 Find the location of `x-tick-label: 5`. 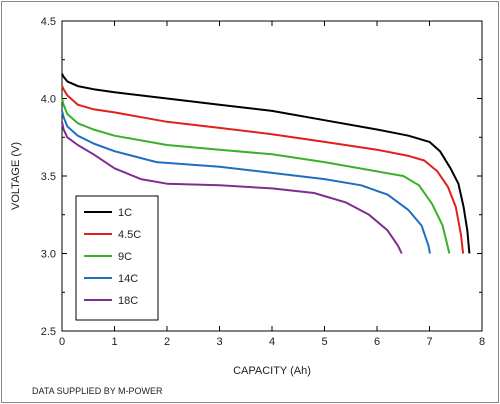

x-tick-label: 5 is located at coordinates (324, 342).